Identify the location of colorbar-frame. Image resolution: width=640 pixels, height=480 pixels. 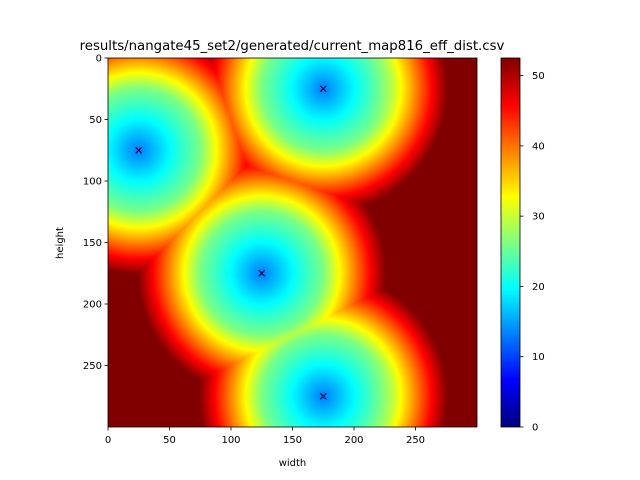
(510, 242).